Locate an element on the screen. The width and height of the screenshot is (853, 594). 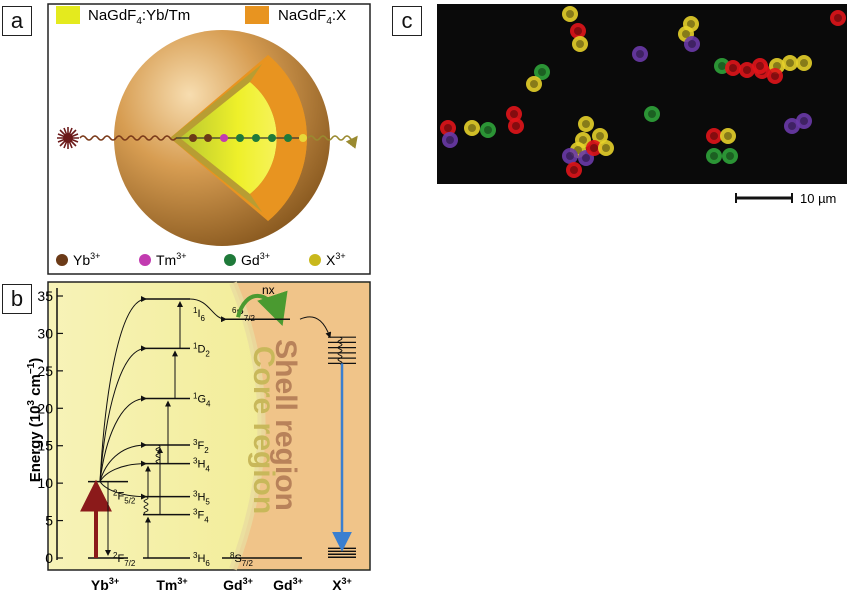
level-label-tm-1I6: 1I6 is located at coordinates (199, 314).